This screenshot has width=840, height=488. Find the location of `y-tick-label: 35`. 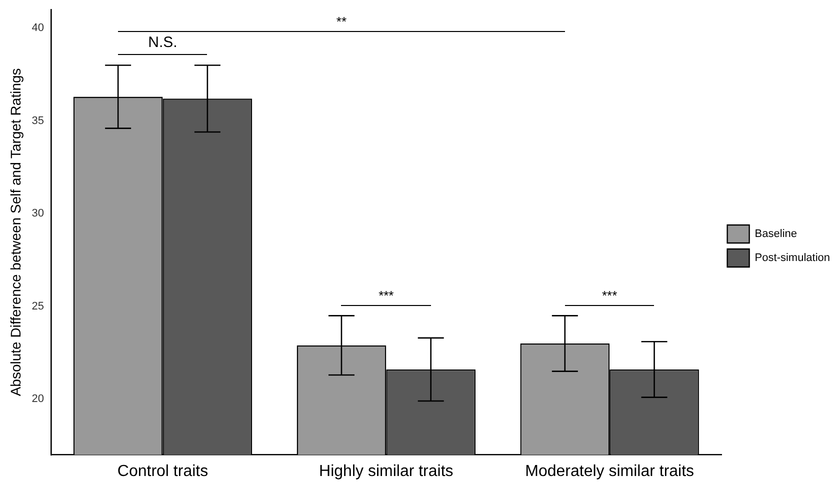

y-tick-label: 35 is located at coordinates (38, 120).